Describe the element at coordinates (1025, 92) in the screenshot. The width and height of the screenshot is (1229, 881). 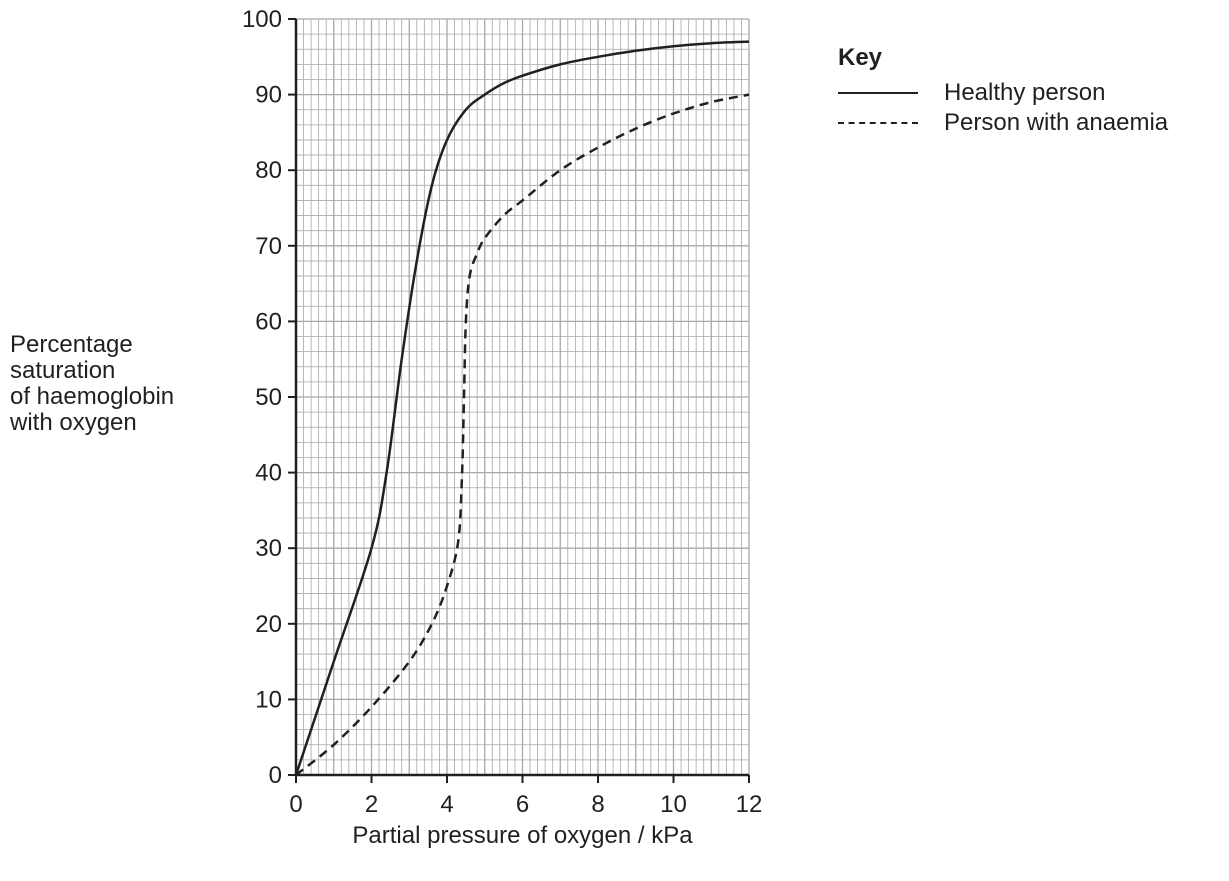
I see `legend-label: Healthy person` at that location.